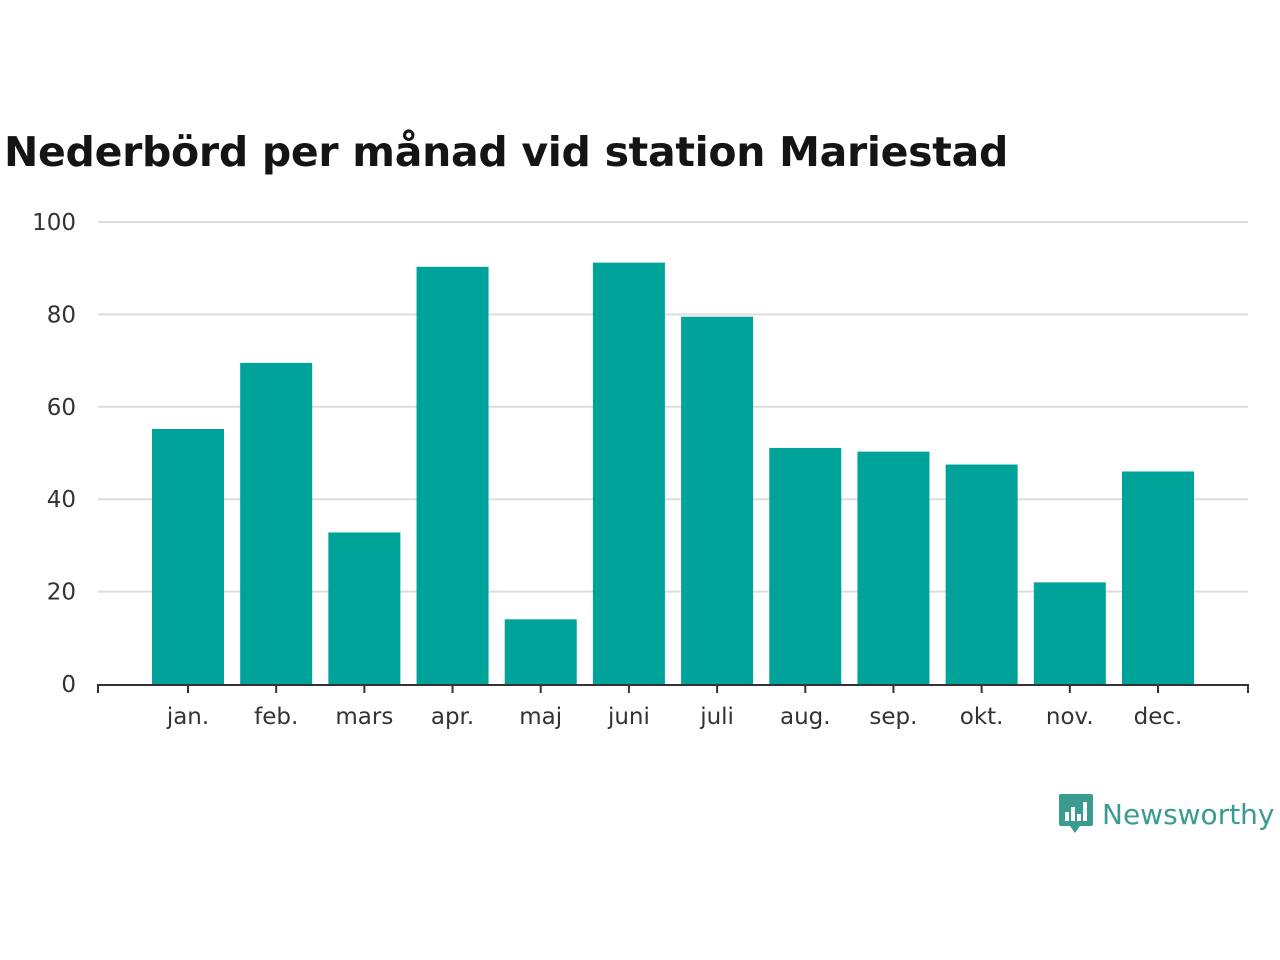 The width and height of the screenshot is (1280, 960). I want to click on y-tick-label: 60, so click(61, 408).